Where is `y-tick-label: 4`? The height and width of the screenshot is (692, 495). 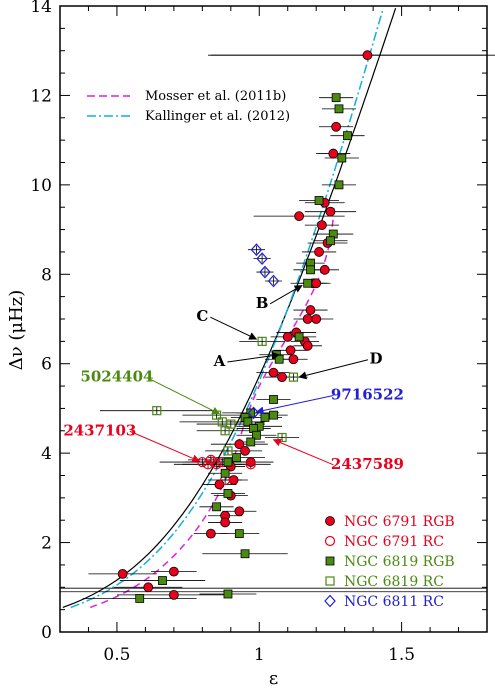 y-tick-label: 4 is located at coordinates (46, 454).